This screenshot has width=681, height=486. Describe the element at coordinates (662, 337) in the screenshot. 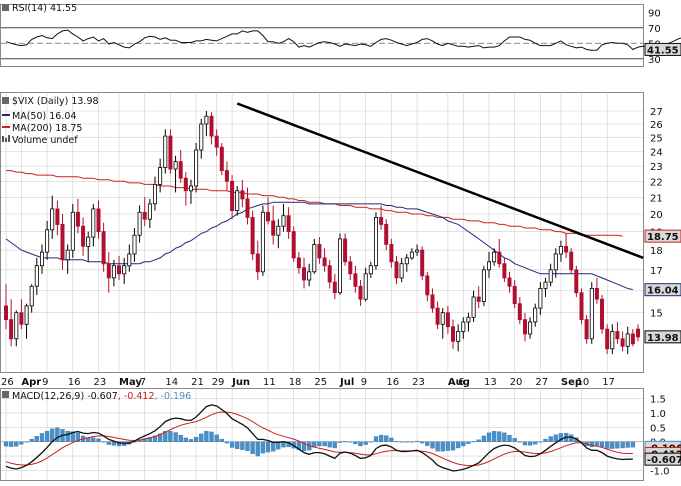

I see `price-flag: 13.98` at that location.